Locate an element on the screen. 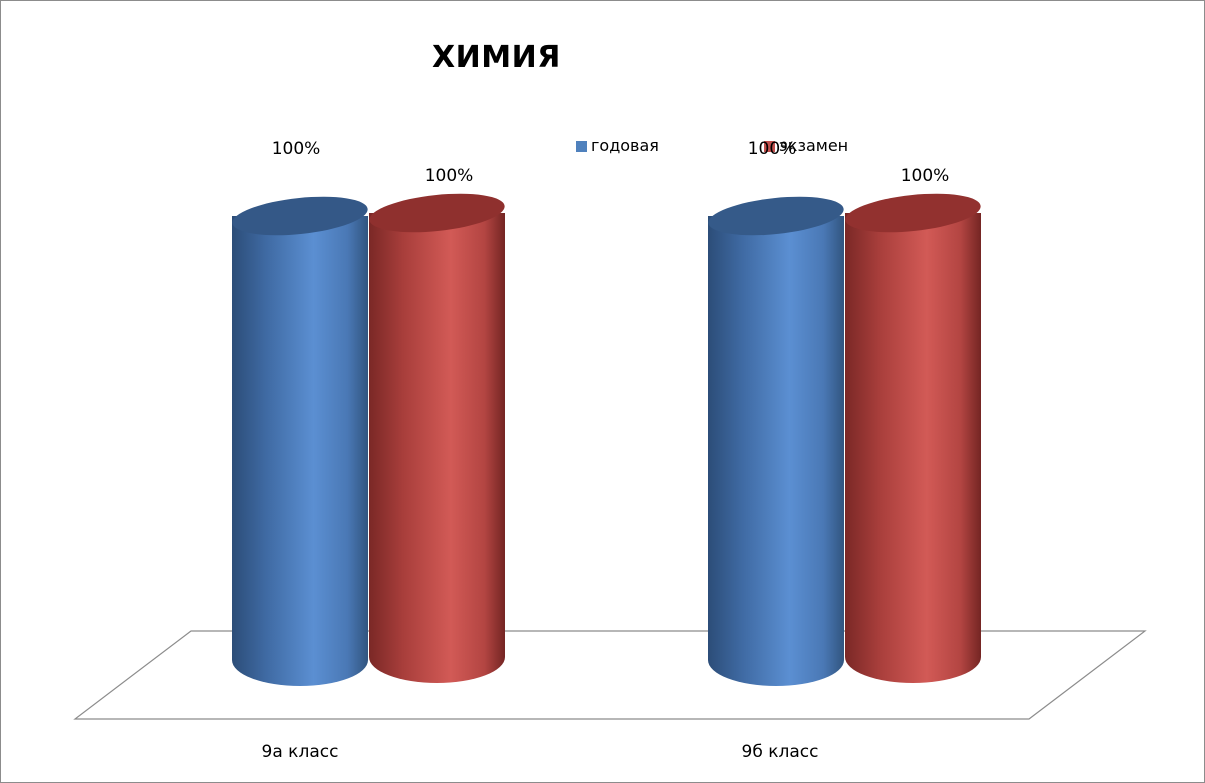  legend-item-godovaya: годовая is located at coordinates (617, 145).